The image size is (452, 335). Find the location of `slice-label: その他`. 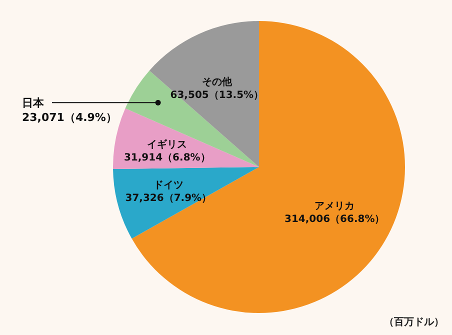

slice-label: その他 is located at coordinates (217, 82).